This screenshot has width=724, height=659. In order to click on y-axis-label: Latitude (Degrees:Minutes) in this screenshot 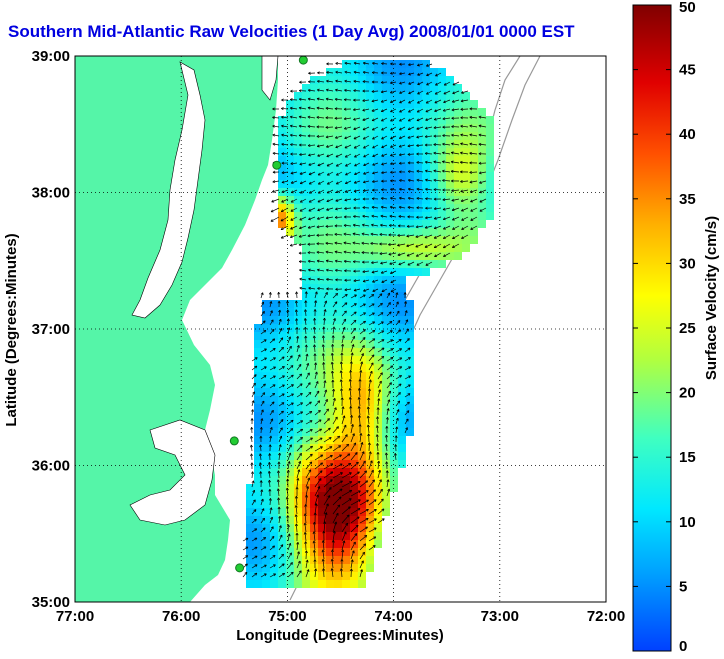, I will do `click(11, 329)`.